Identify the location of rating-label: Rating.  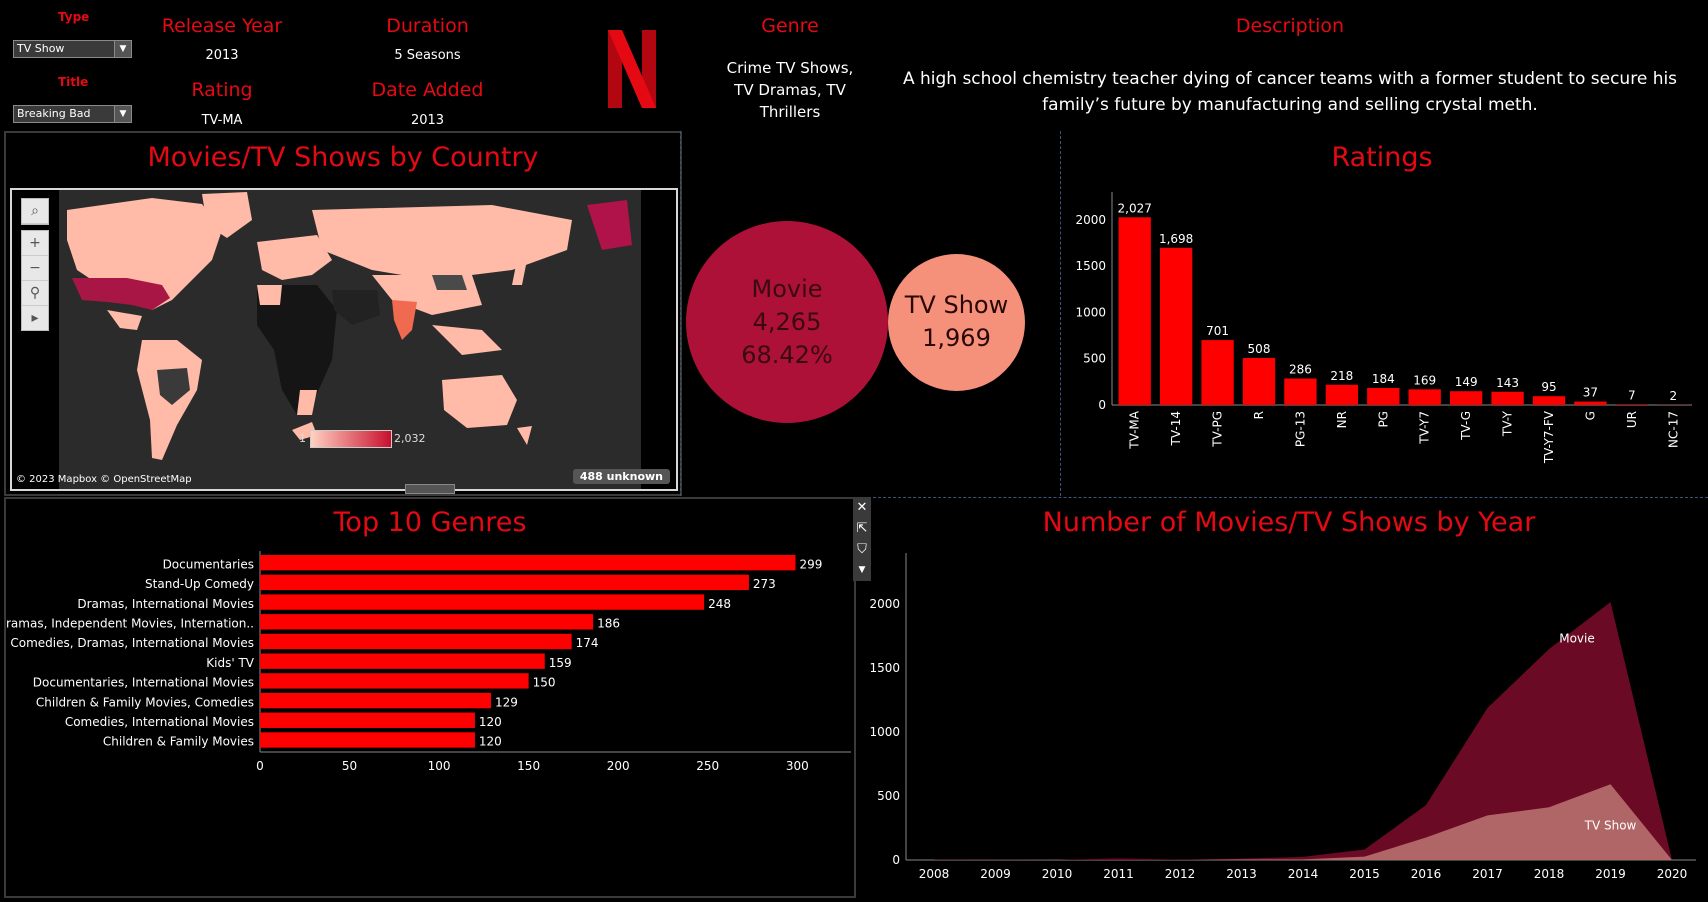
(222, 90).